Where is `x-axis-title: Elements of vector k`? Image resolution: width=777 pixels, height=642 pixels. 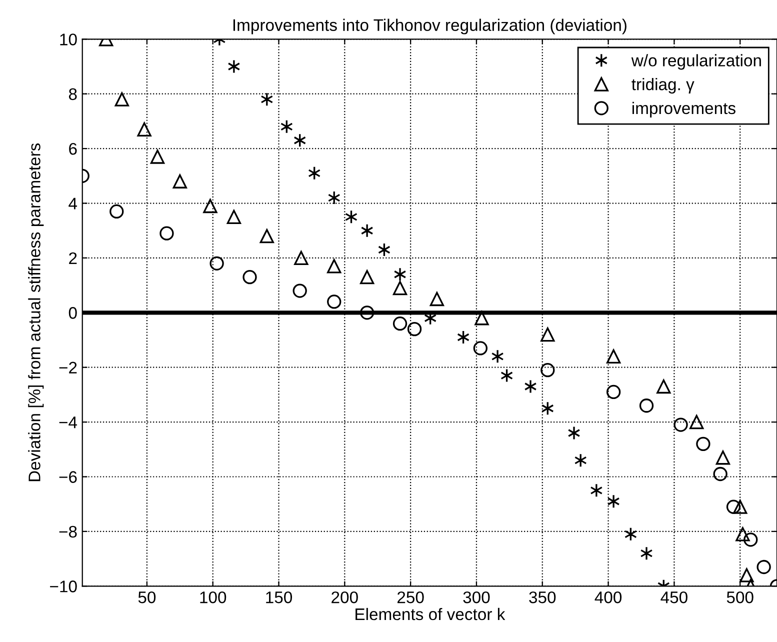
x-axis-title: Elements of vector k is located at coordinates (431, 614).